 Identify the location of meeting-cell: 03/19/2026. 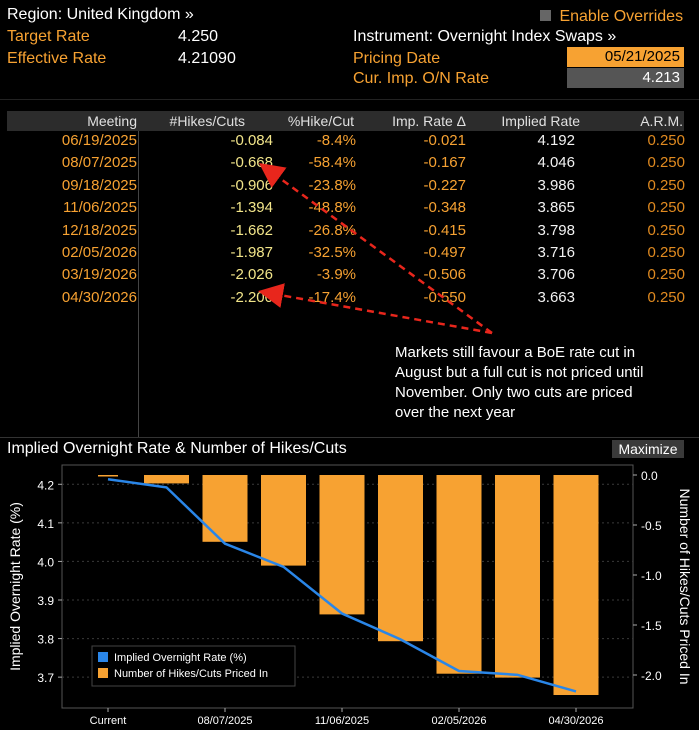
(99, 275).